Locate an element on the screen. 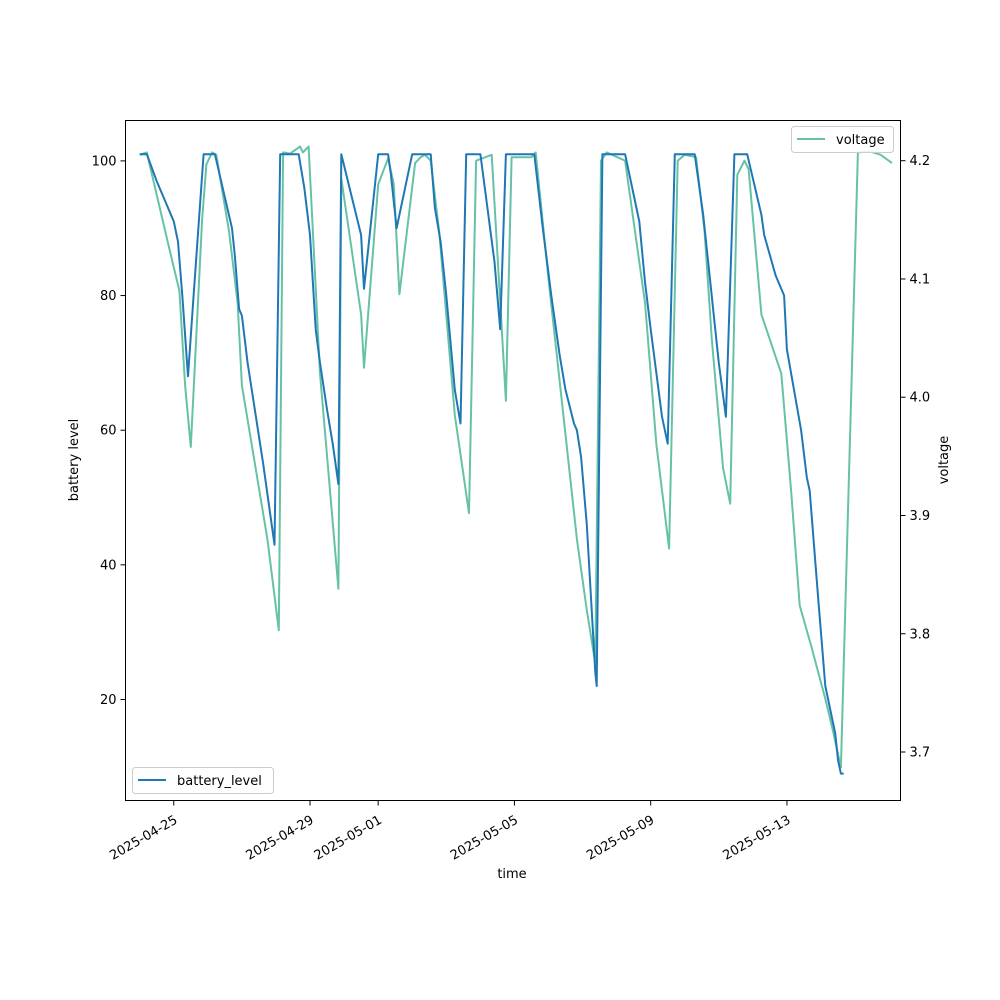 The height and width of the screenshot is (1000, 1000). x-axis-label: time is located at coordinates (511, 874).